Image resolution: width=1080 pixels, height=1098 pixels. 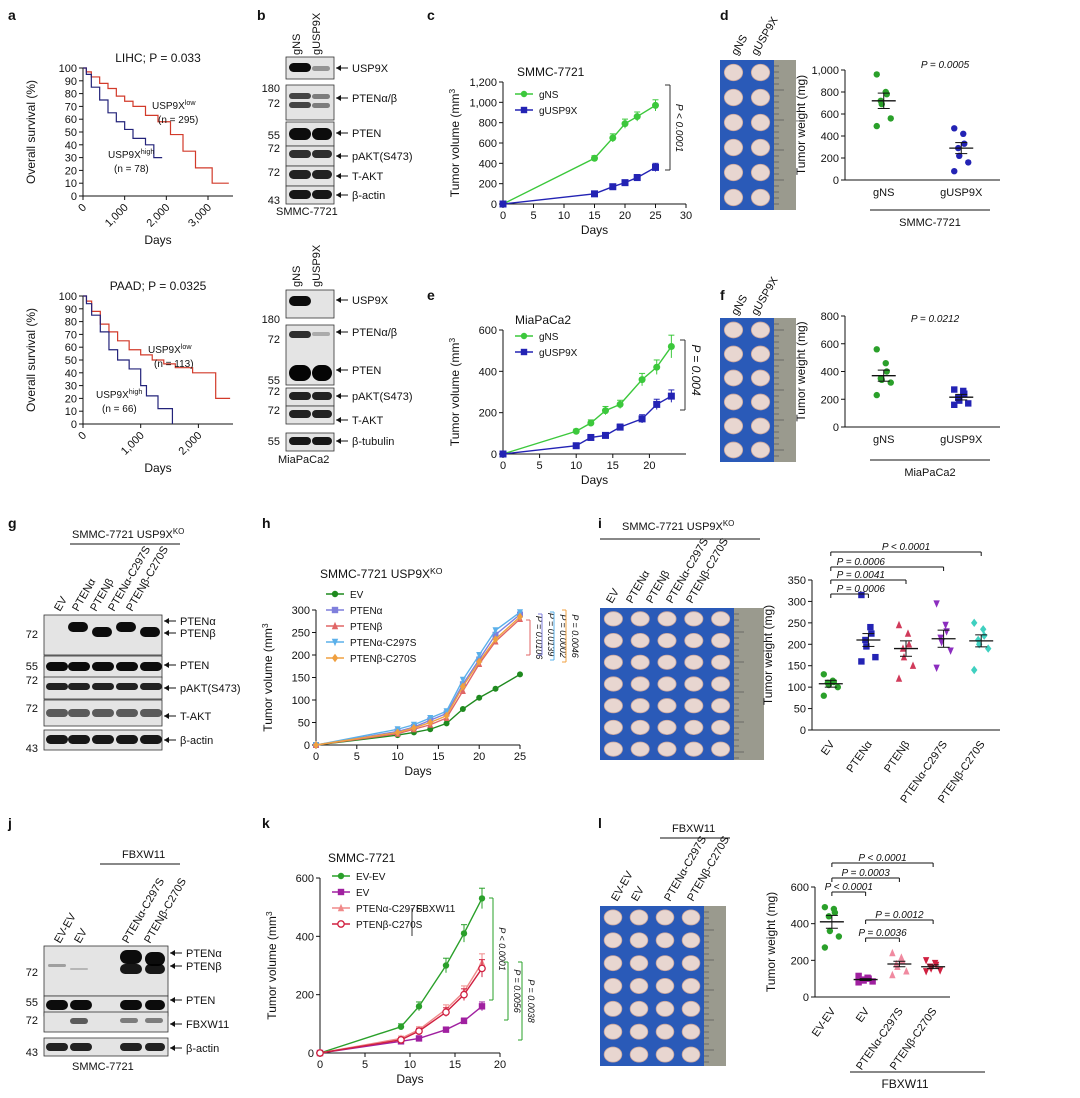 I want to click on x-tick-label: 2,000, so click(x=159, y=216).